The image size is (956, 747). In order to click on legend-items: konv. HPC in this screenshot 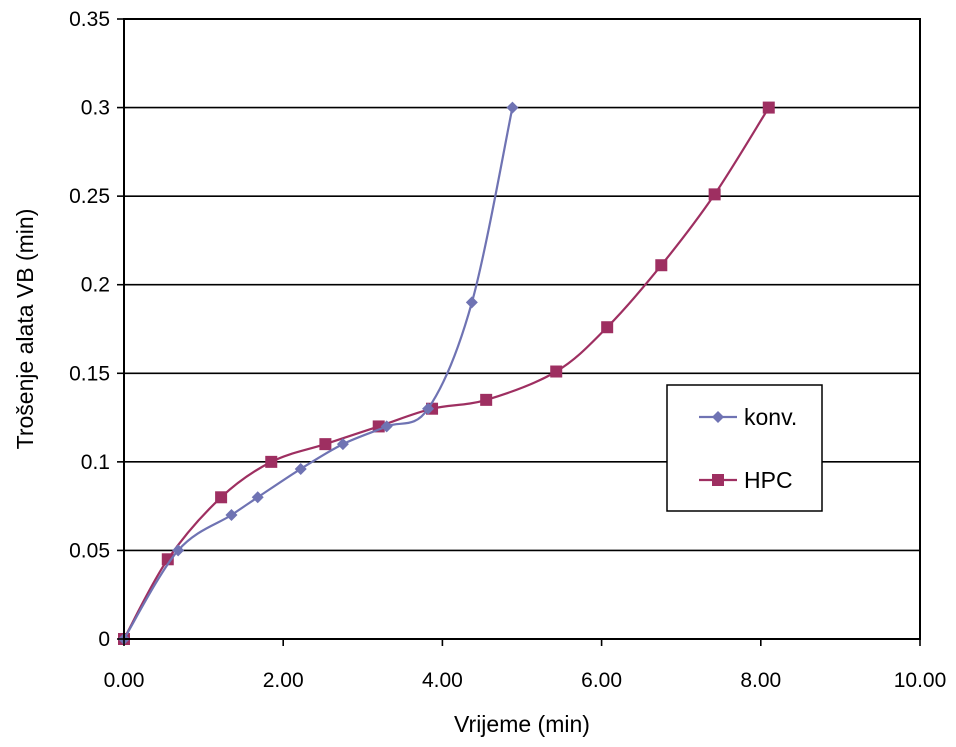, I will do `click(748, 448)`.